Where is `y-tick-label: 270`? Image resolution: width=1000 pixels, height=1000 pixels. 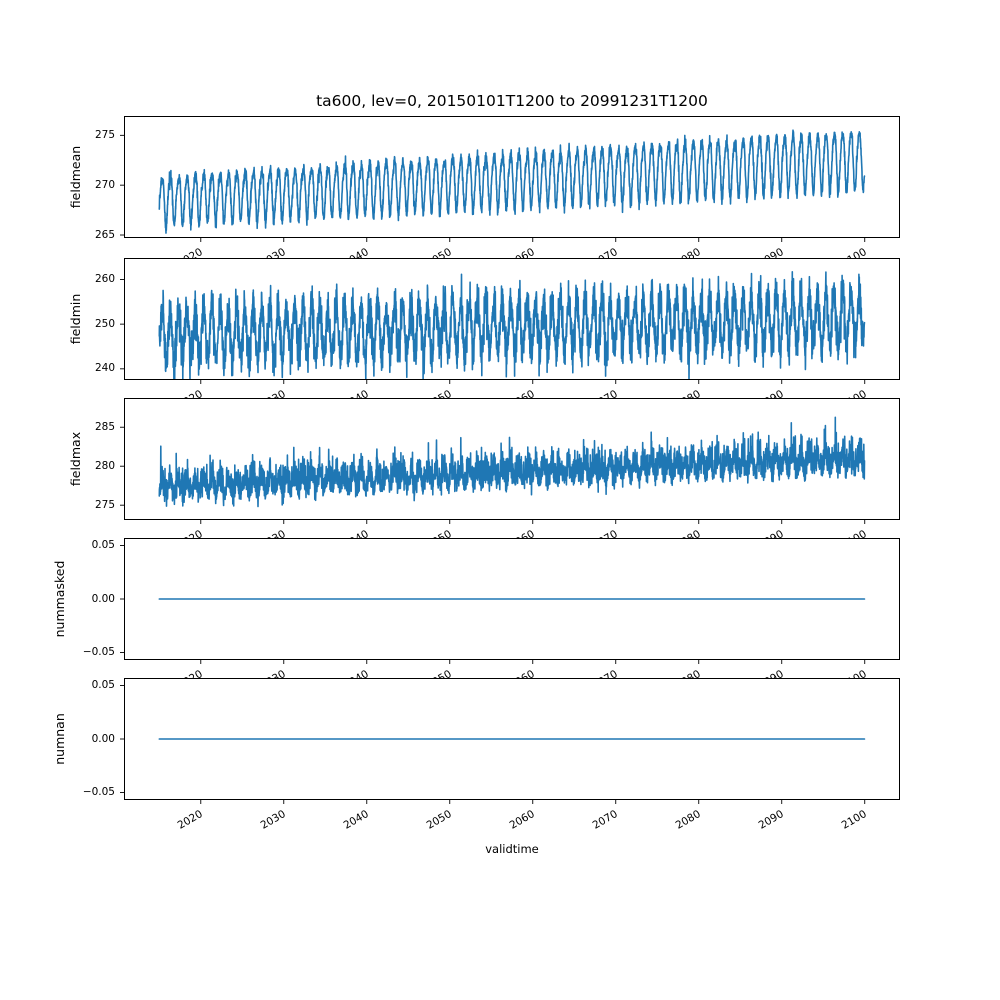
y-tick-label: 270 is located at coordinates (104, 184).